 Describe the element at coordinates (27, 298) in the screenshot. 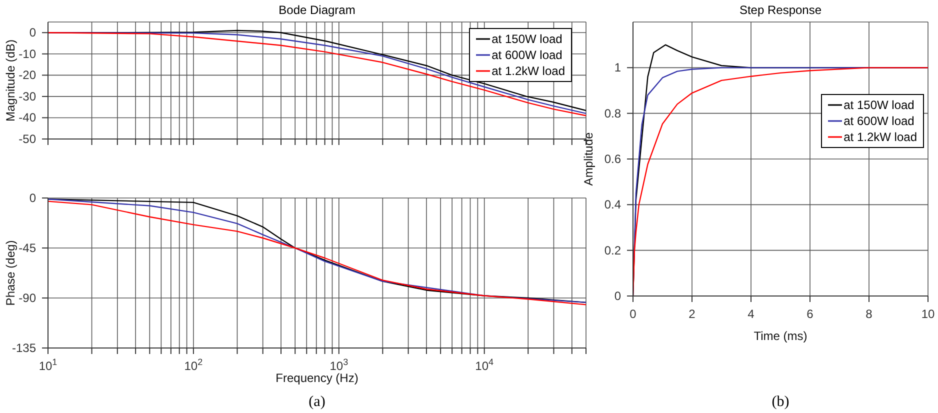

I see `y-tick-label: -90` at that location.